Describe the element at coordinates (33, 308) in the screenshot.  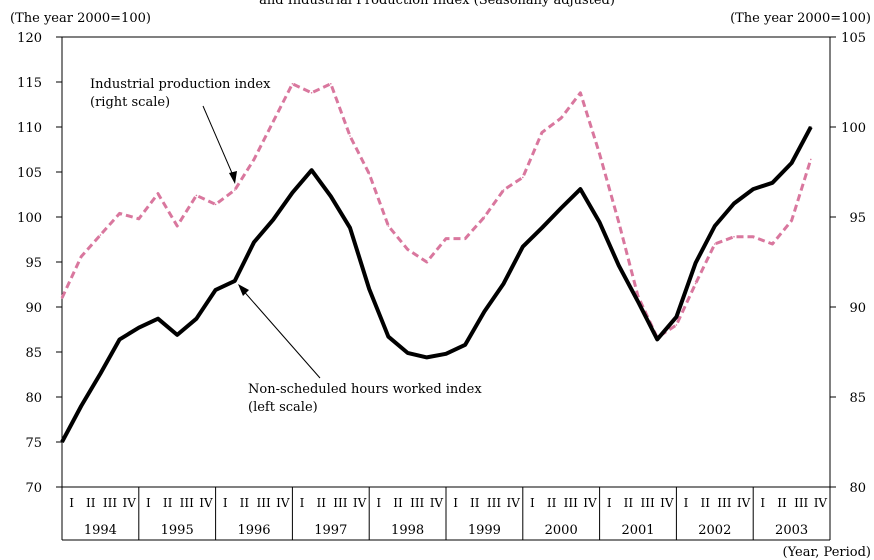
I see `left-tick-label: 90` at that location.